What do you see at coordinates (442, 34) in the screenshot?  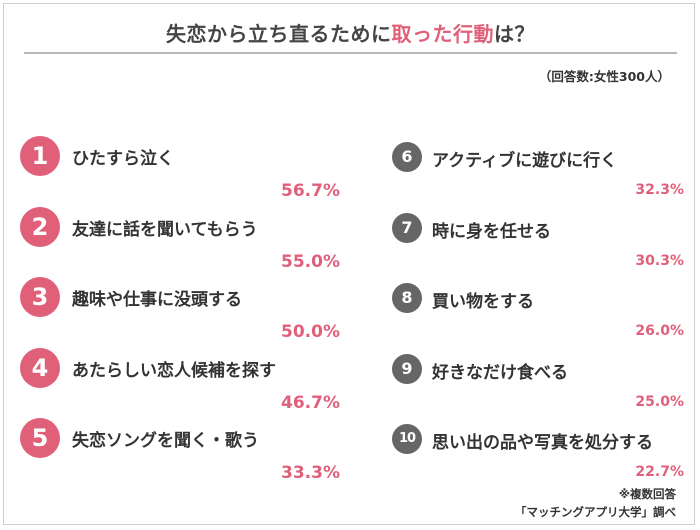 I see `title-accent: 取った行動` at bounding box center [442, 34].